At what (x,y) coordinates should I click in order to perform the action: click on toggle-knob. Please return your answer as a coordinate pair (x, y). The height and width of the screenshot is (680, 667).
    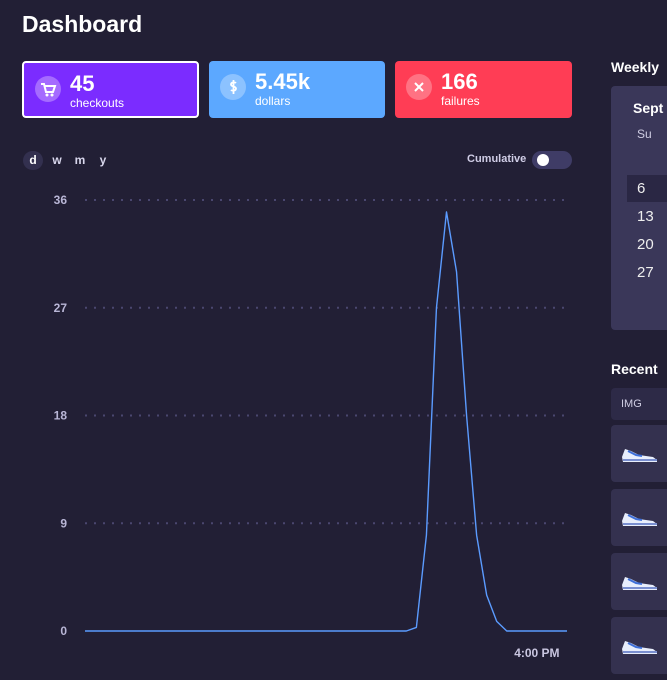
    Looking at the image, I should click on (543, 160).